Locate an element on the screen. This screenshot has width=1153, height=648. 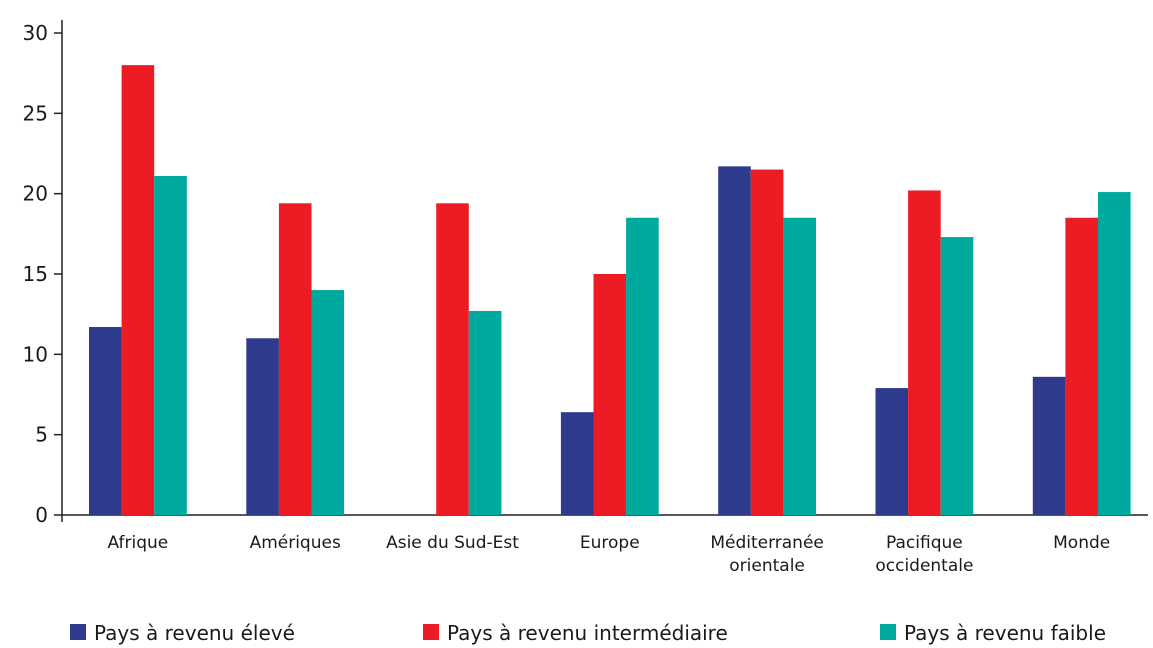
y-tick-label: 0 is located at coordinates (41, 515).